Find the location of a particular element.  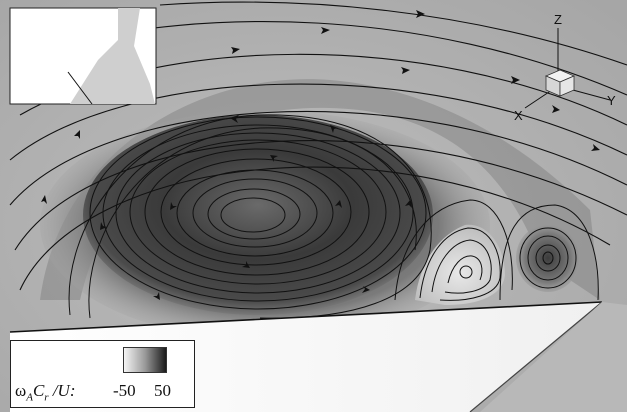

colorbar-variable-label: ωACr /U: is located at coordinates (45, 392).